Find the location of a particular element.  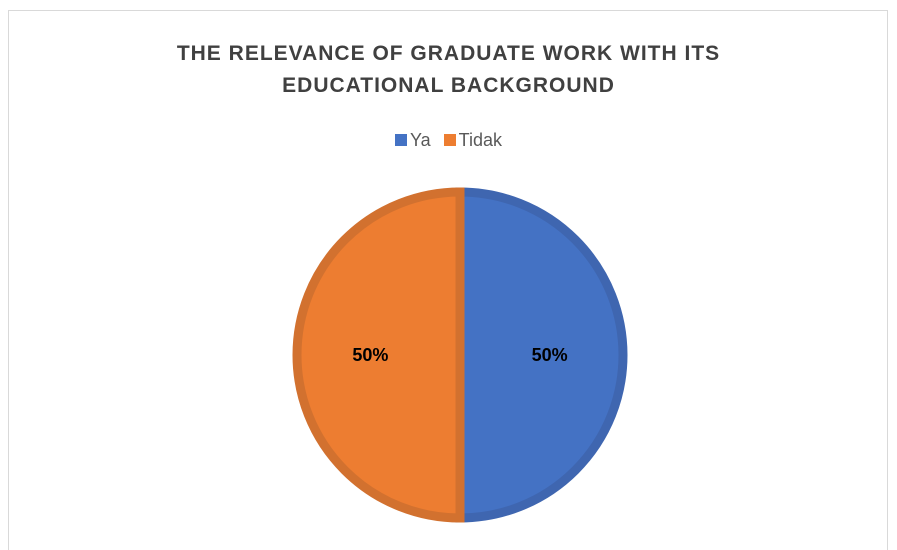

pie-slice-ya is located at coordinates (541, 355).